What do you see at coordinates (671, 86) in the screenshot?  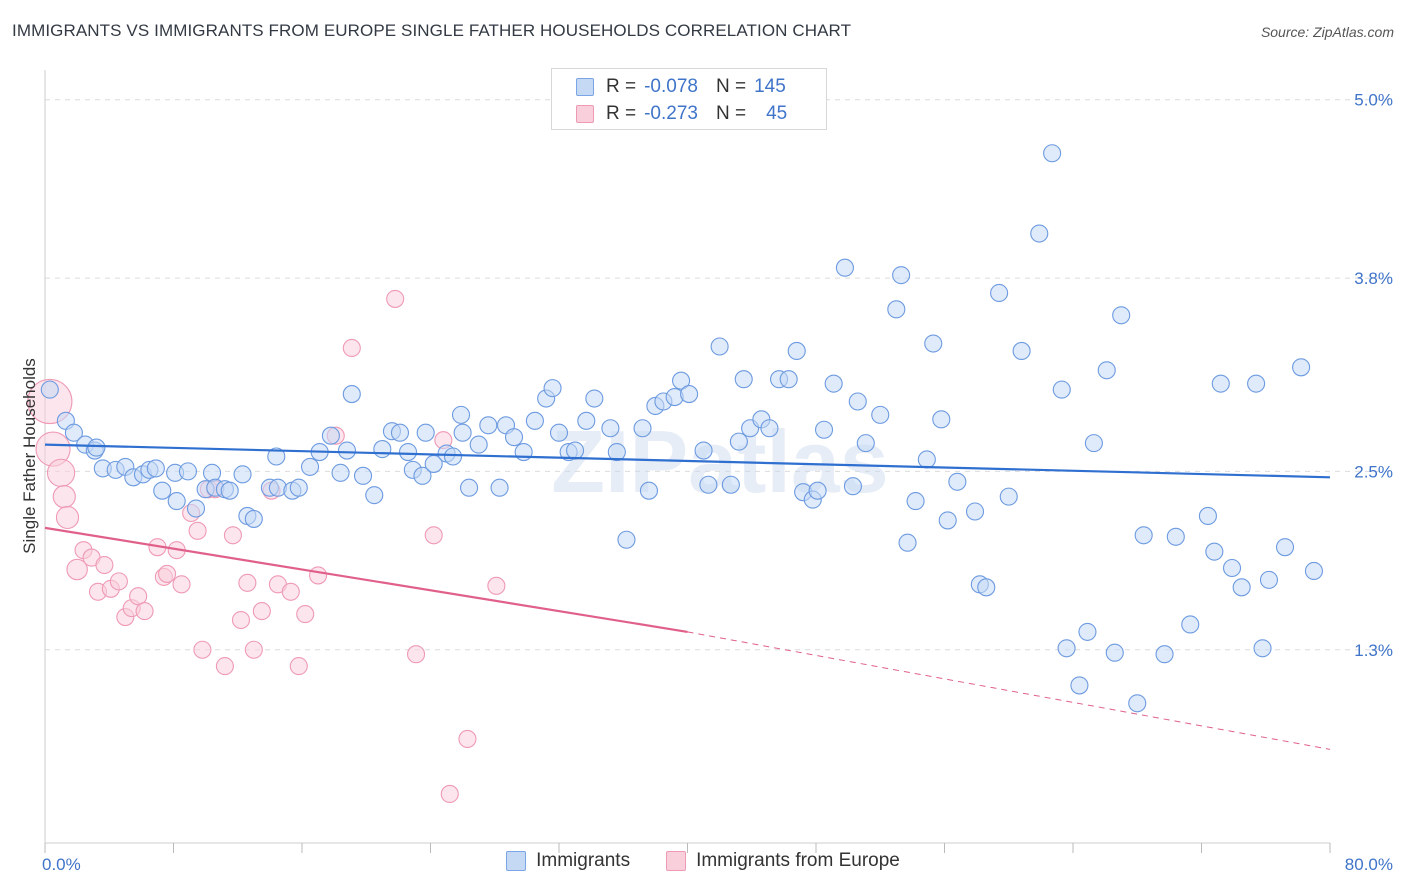 I see `legend-r-value: -0.078` at bounding box center [671, 86].